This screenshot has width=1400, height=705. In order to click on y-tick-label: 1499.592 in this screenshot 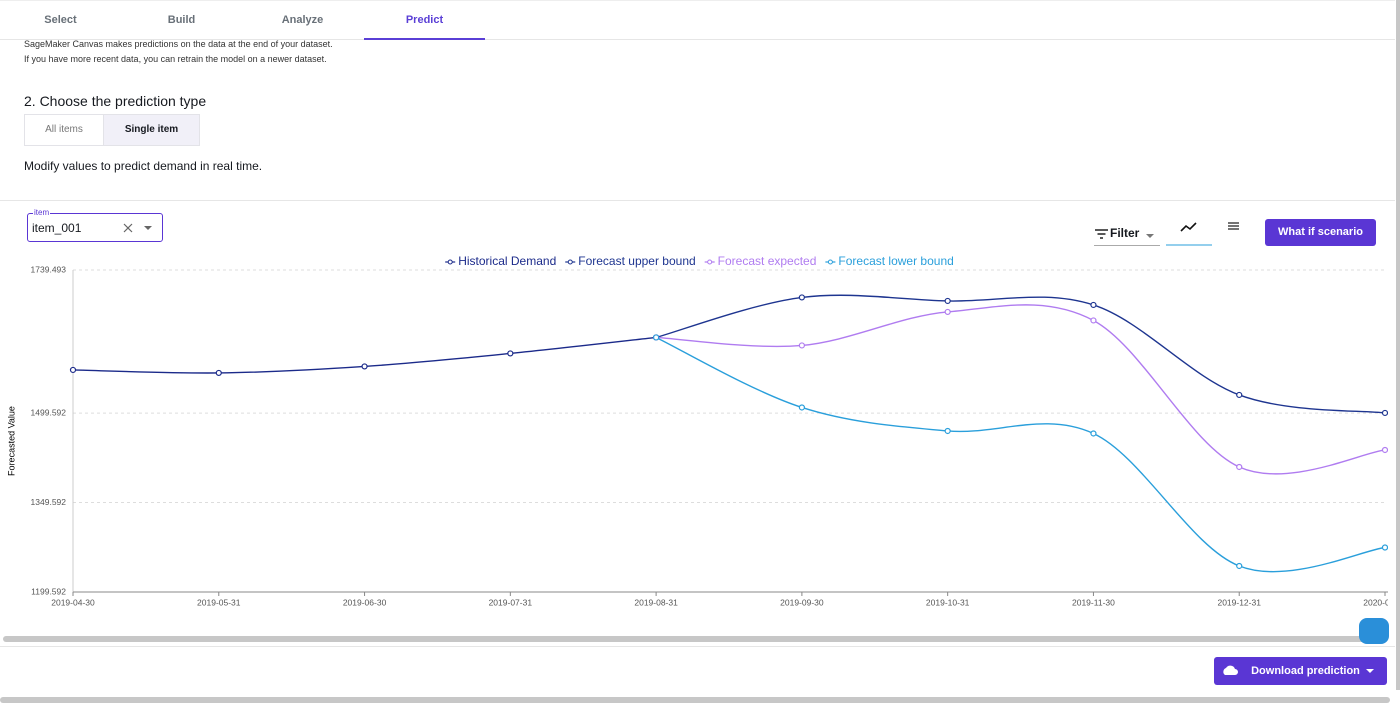, I will do `click(49, 412)`.